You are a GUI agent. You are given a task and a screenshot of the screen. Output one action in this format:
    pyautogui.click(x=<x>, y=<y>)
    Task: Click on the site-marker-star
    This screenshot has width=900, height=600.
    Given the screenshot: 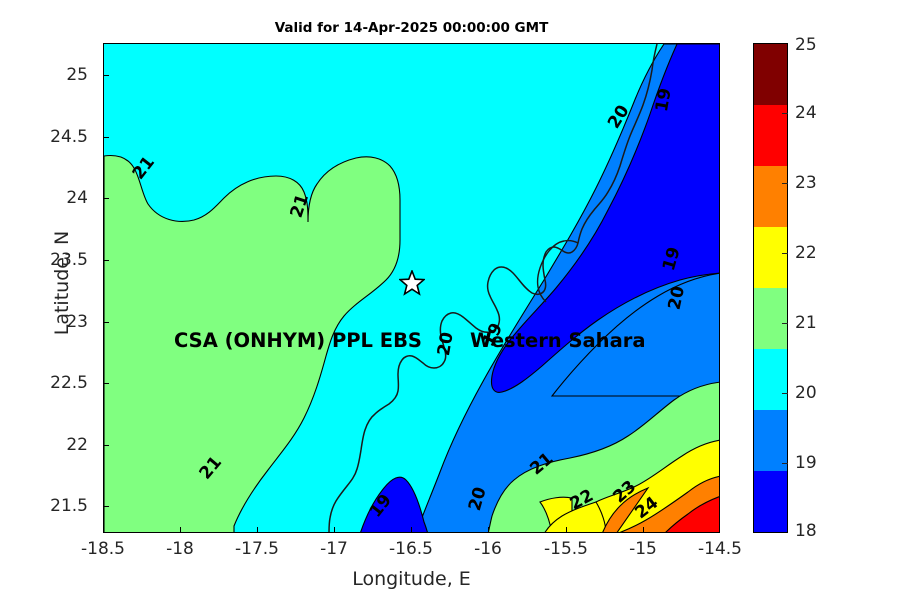 What is the action you would take?
    pyautogui.click(x=412, y=283)
    